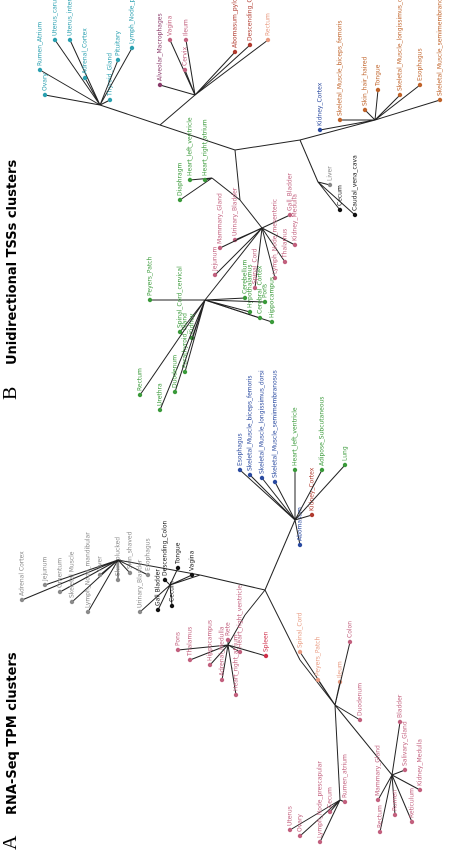 This screenshot has width=474, height=863. Describe the element at coordinates (55, 18) in the screenshot. I see `leaf-label: Uterus_caruncle` at that location.